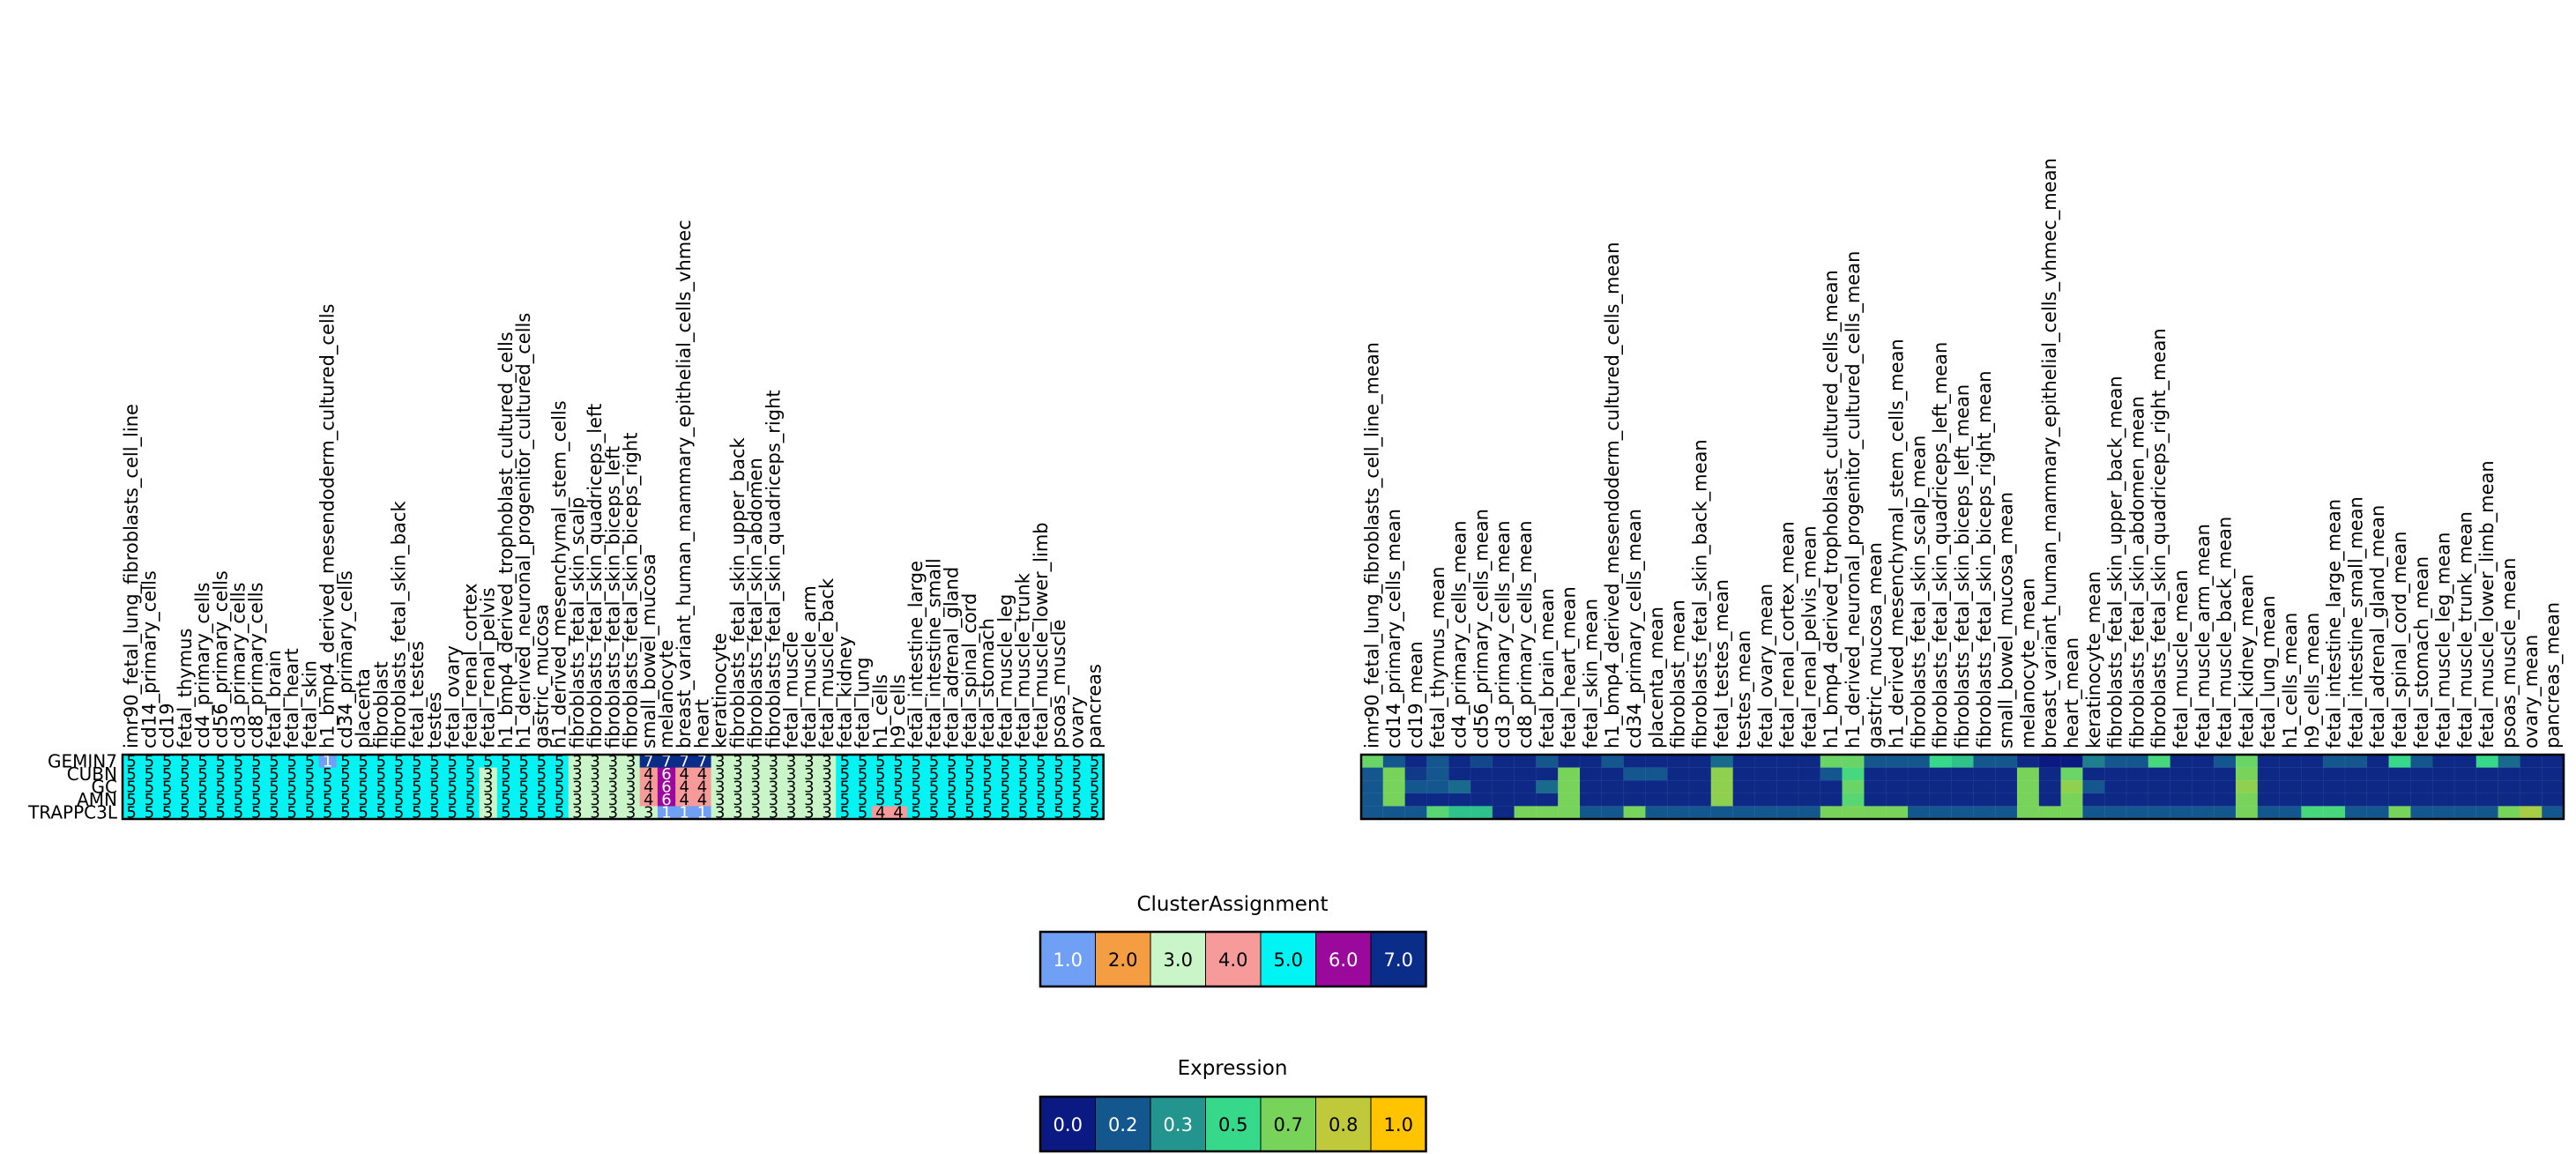  Describe the element at coordinates (1005, 671) in the screenshot. I see `column-label: fetal_muscle_leg` at that location.